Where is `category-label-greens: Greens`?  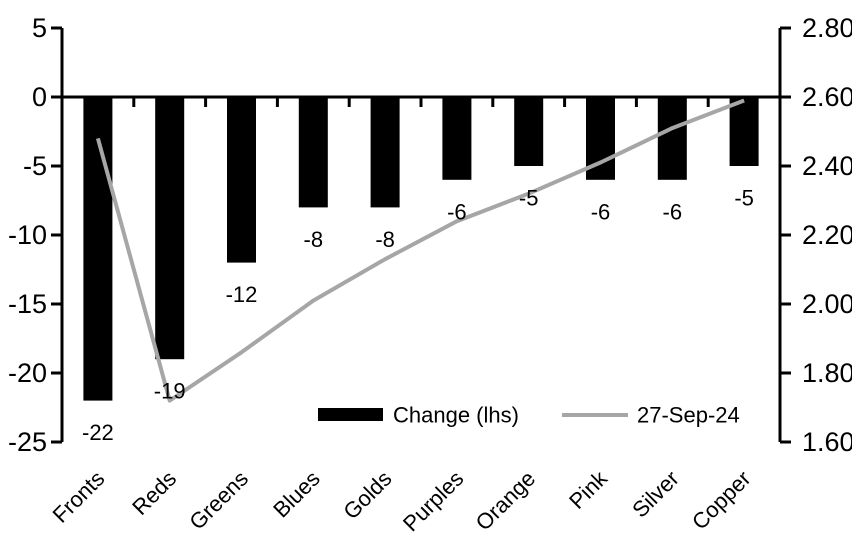 category-label-greens: Greens is located at coordinates (218, 500).